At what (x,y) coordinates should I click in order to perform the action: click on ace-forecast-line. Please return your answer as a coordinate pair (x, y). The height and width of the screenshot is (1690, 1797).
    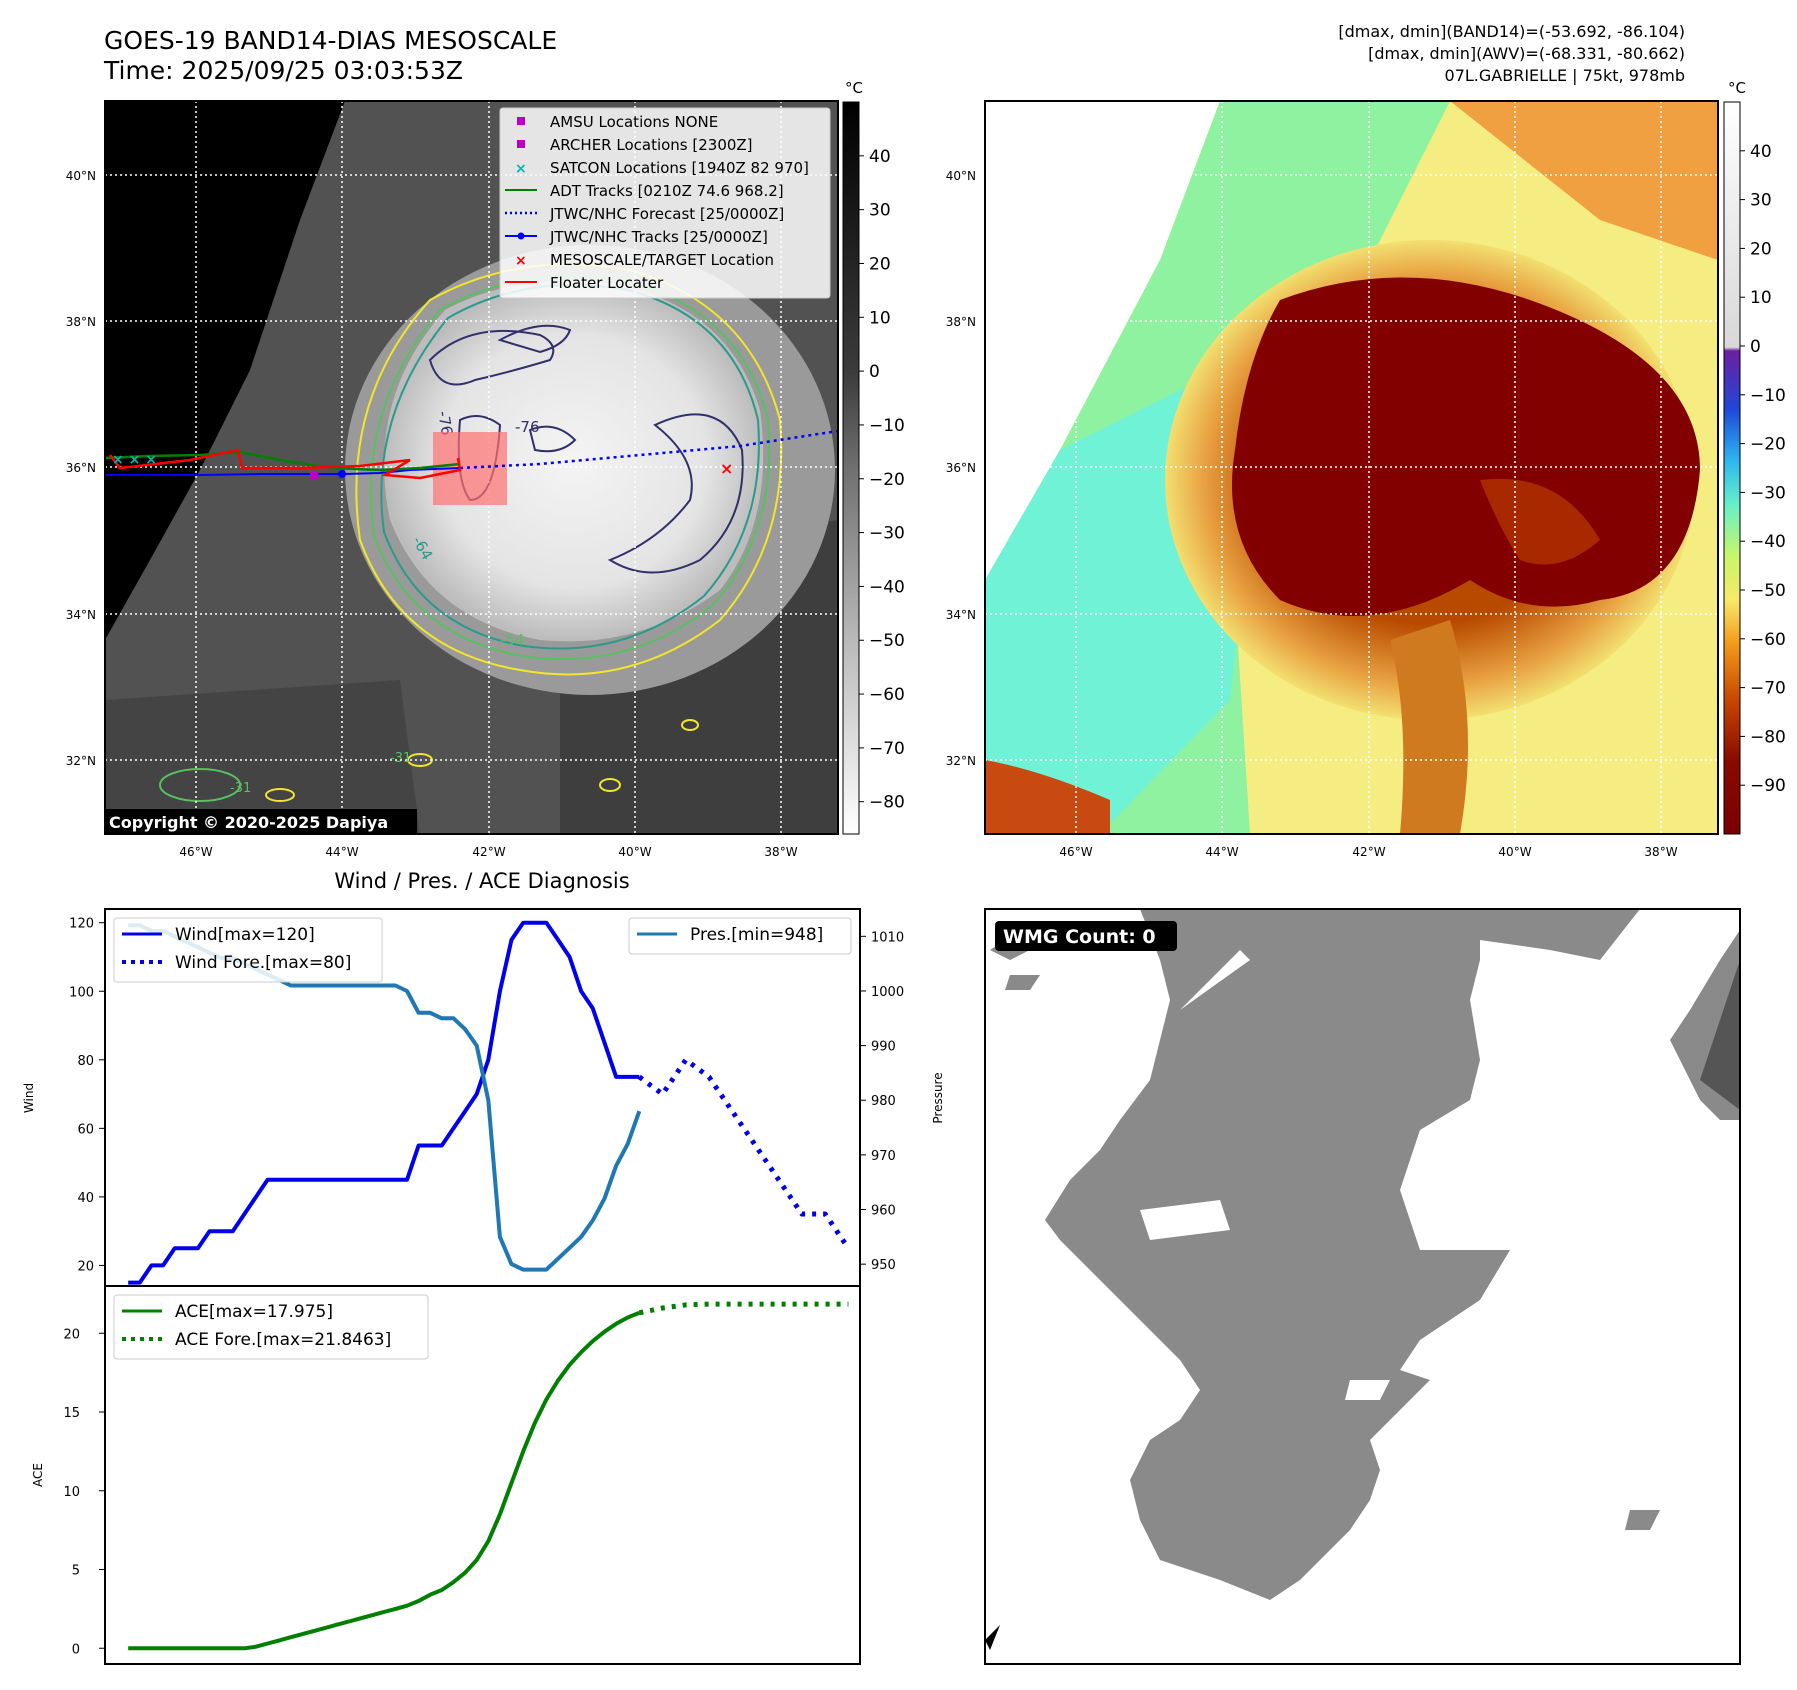
    Looking at the image, I should click on (743, 1308).